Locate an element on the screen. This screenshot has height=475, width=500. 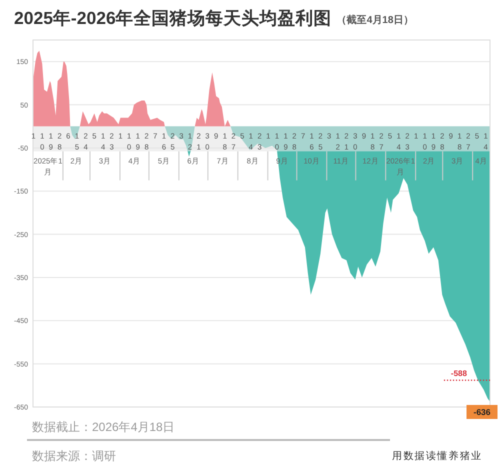
note: 数据截止：2026年4月18日 is located at coordinates (103, 427).